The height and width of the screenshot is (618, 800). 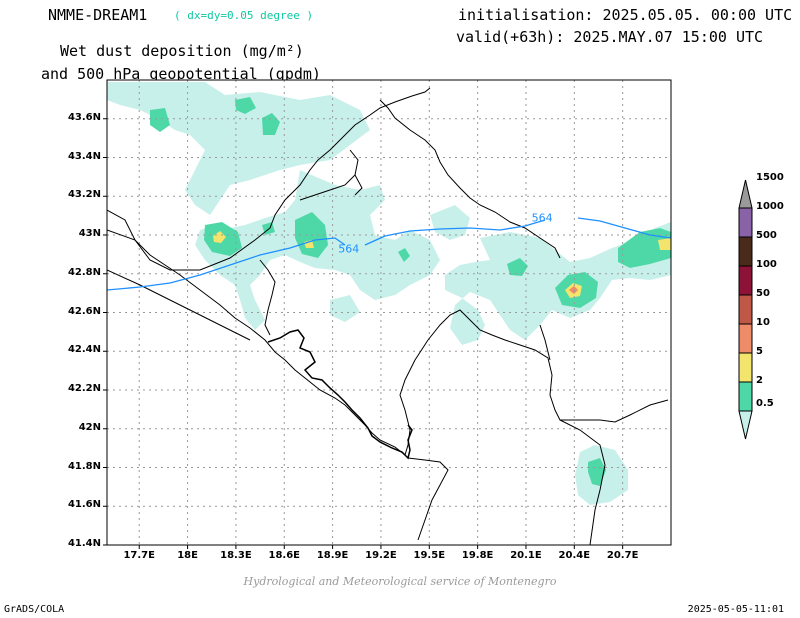 What do you see at coordinates (610, 37) in the screenshot?
I see `valid-time: valid(+63h): 2025.MAY.07 15:00 UTC` at bounding box center [610, 37].